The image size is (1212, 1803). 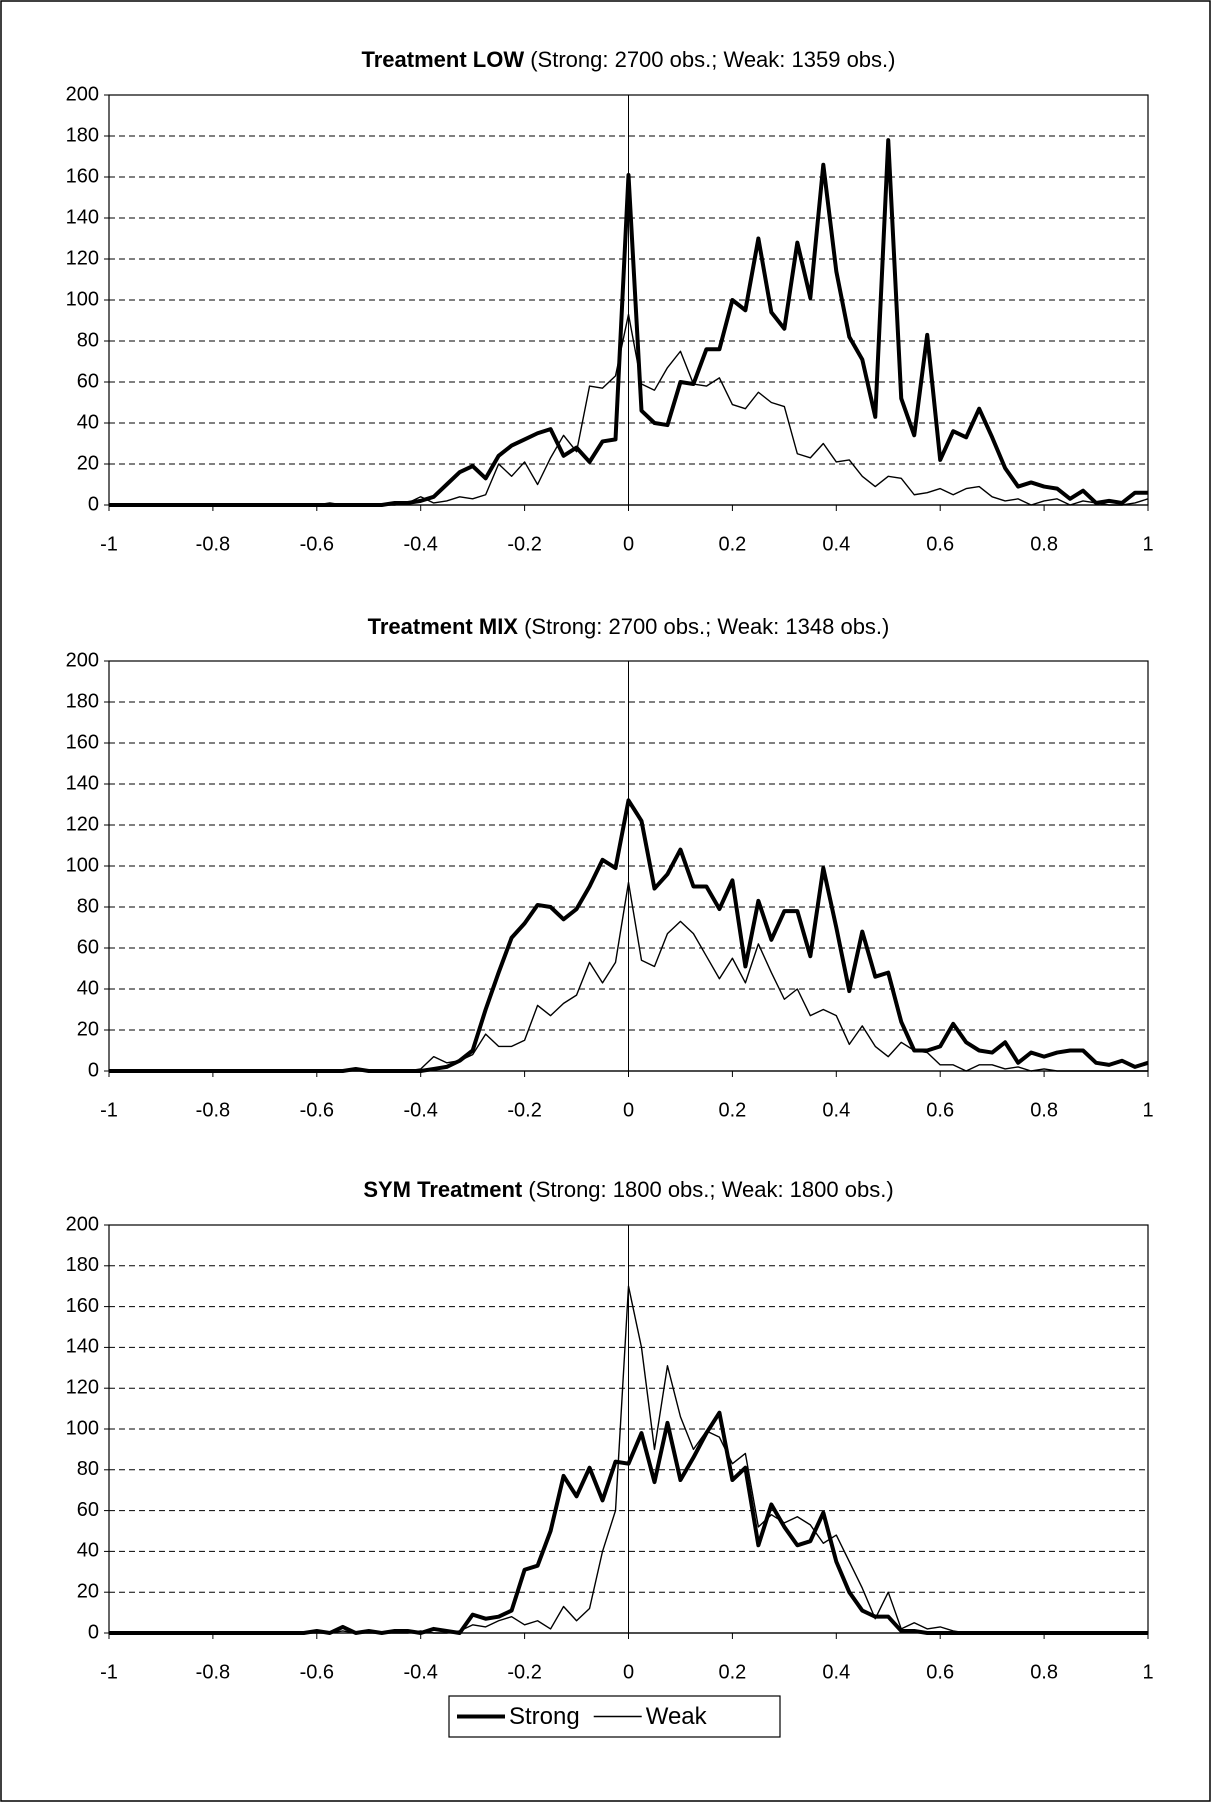 What do you see at coordinates (443, 626) in the screenshot?
I see `title-bold: Treatment MIX` at bounding box center [443, 626].